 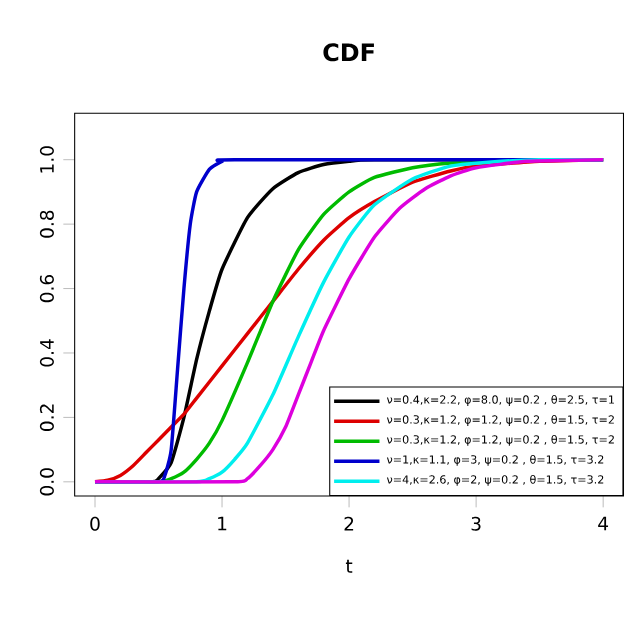 What do you see at coordinates (46, 417) in the screenshot?
I see `y-tick-label: 0.2` at bounding box center [46, 417].